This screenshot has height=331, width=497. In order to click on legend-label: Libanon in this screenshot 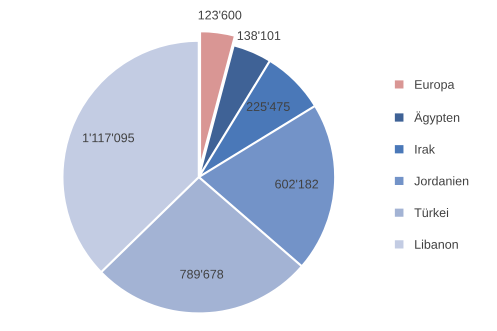, I will do `click(436, 244)`.